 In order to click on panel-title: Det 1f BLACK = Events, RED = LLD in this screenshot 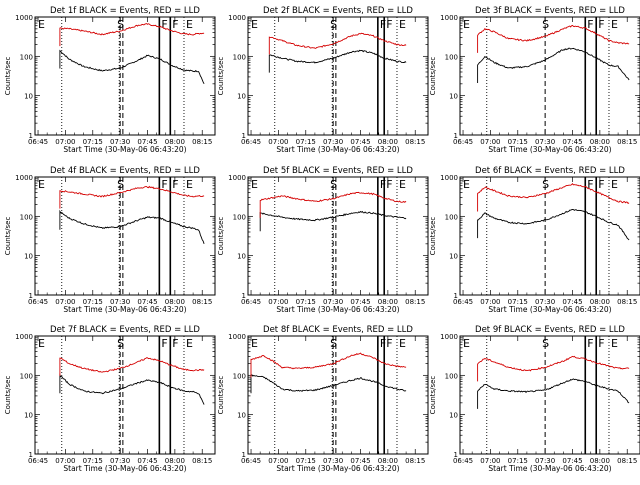, I will do `click(125, 11)`.